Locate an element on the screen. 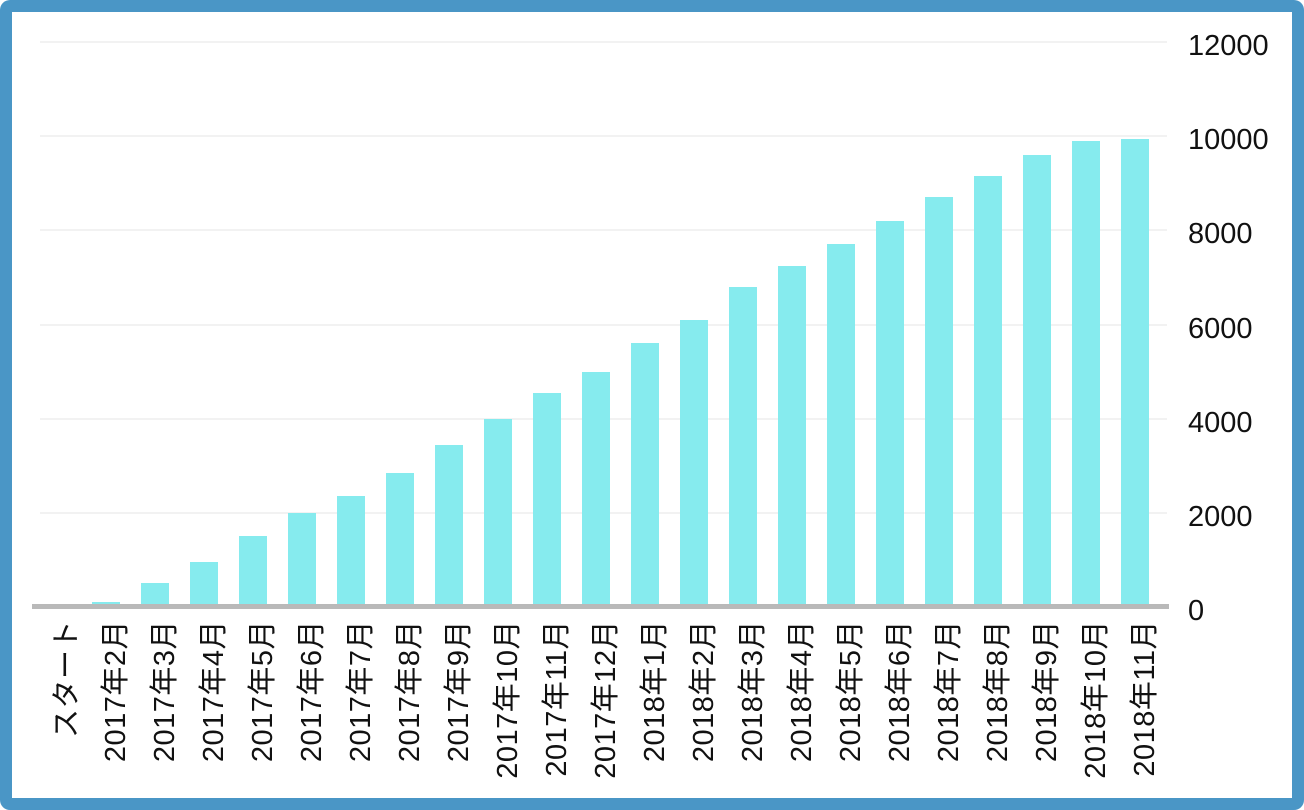  y-axis-tick-label: 10000 is located at coordinates (1228, 140).